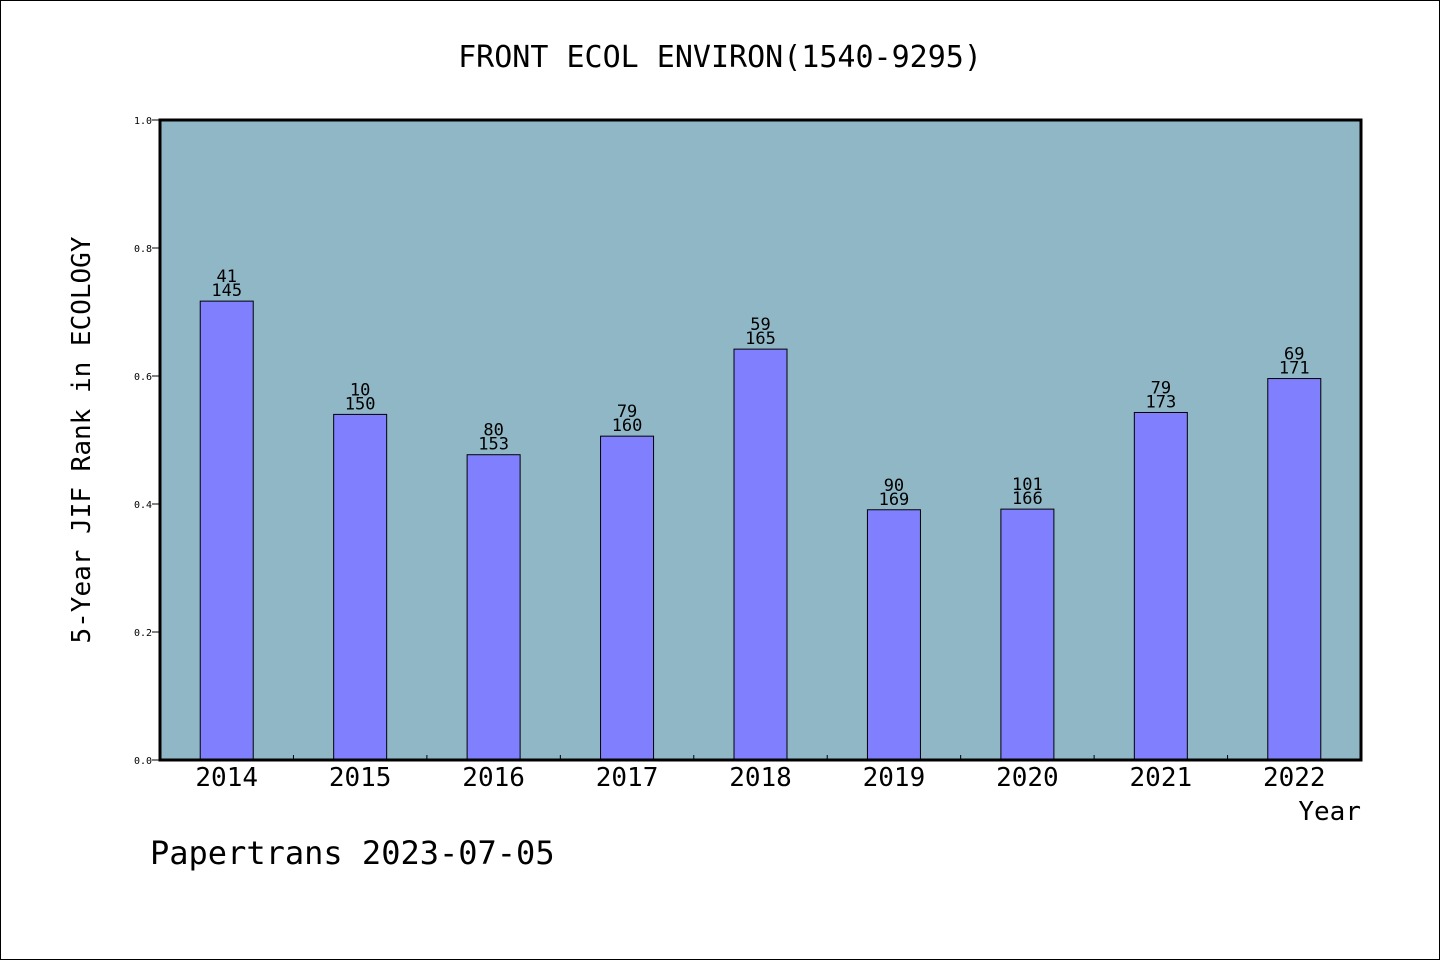 This screenshot has width=1440, height=960. I want to click on x-tick-label: 2016, so click(493, 778).